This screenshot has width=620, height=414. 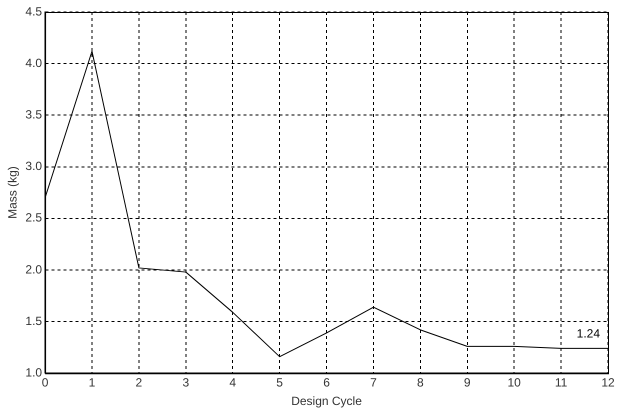 I want to click on annotation: 1.24, so click(x=588, y=333).